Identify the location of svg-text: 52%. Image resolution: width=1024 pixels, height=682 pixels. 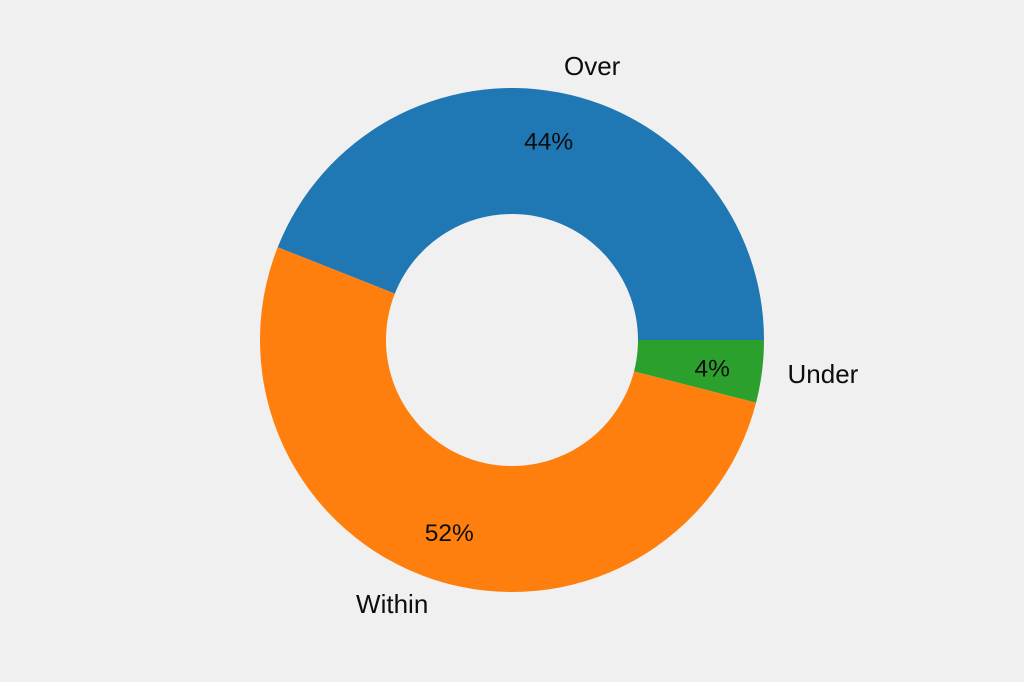
(449, 533).